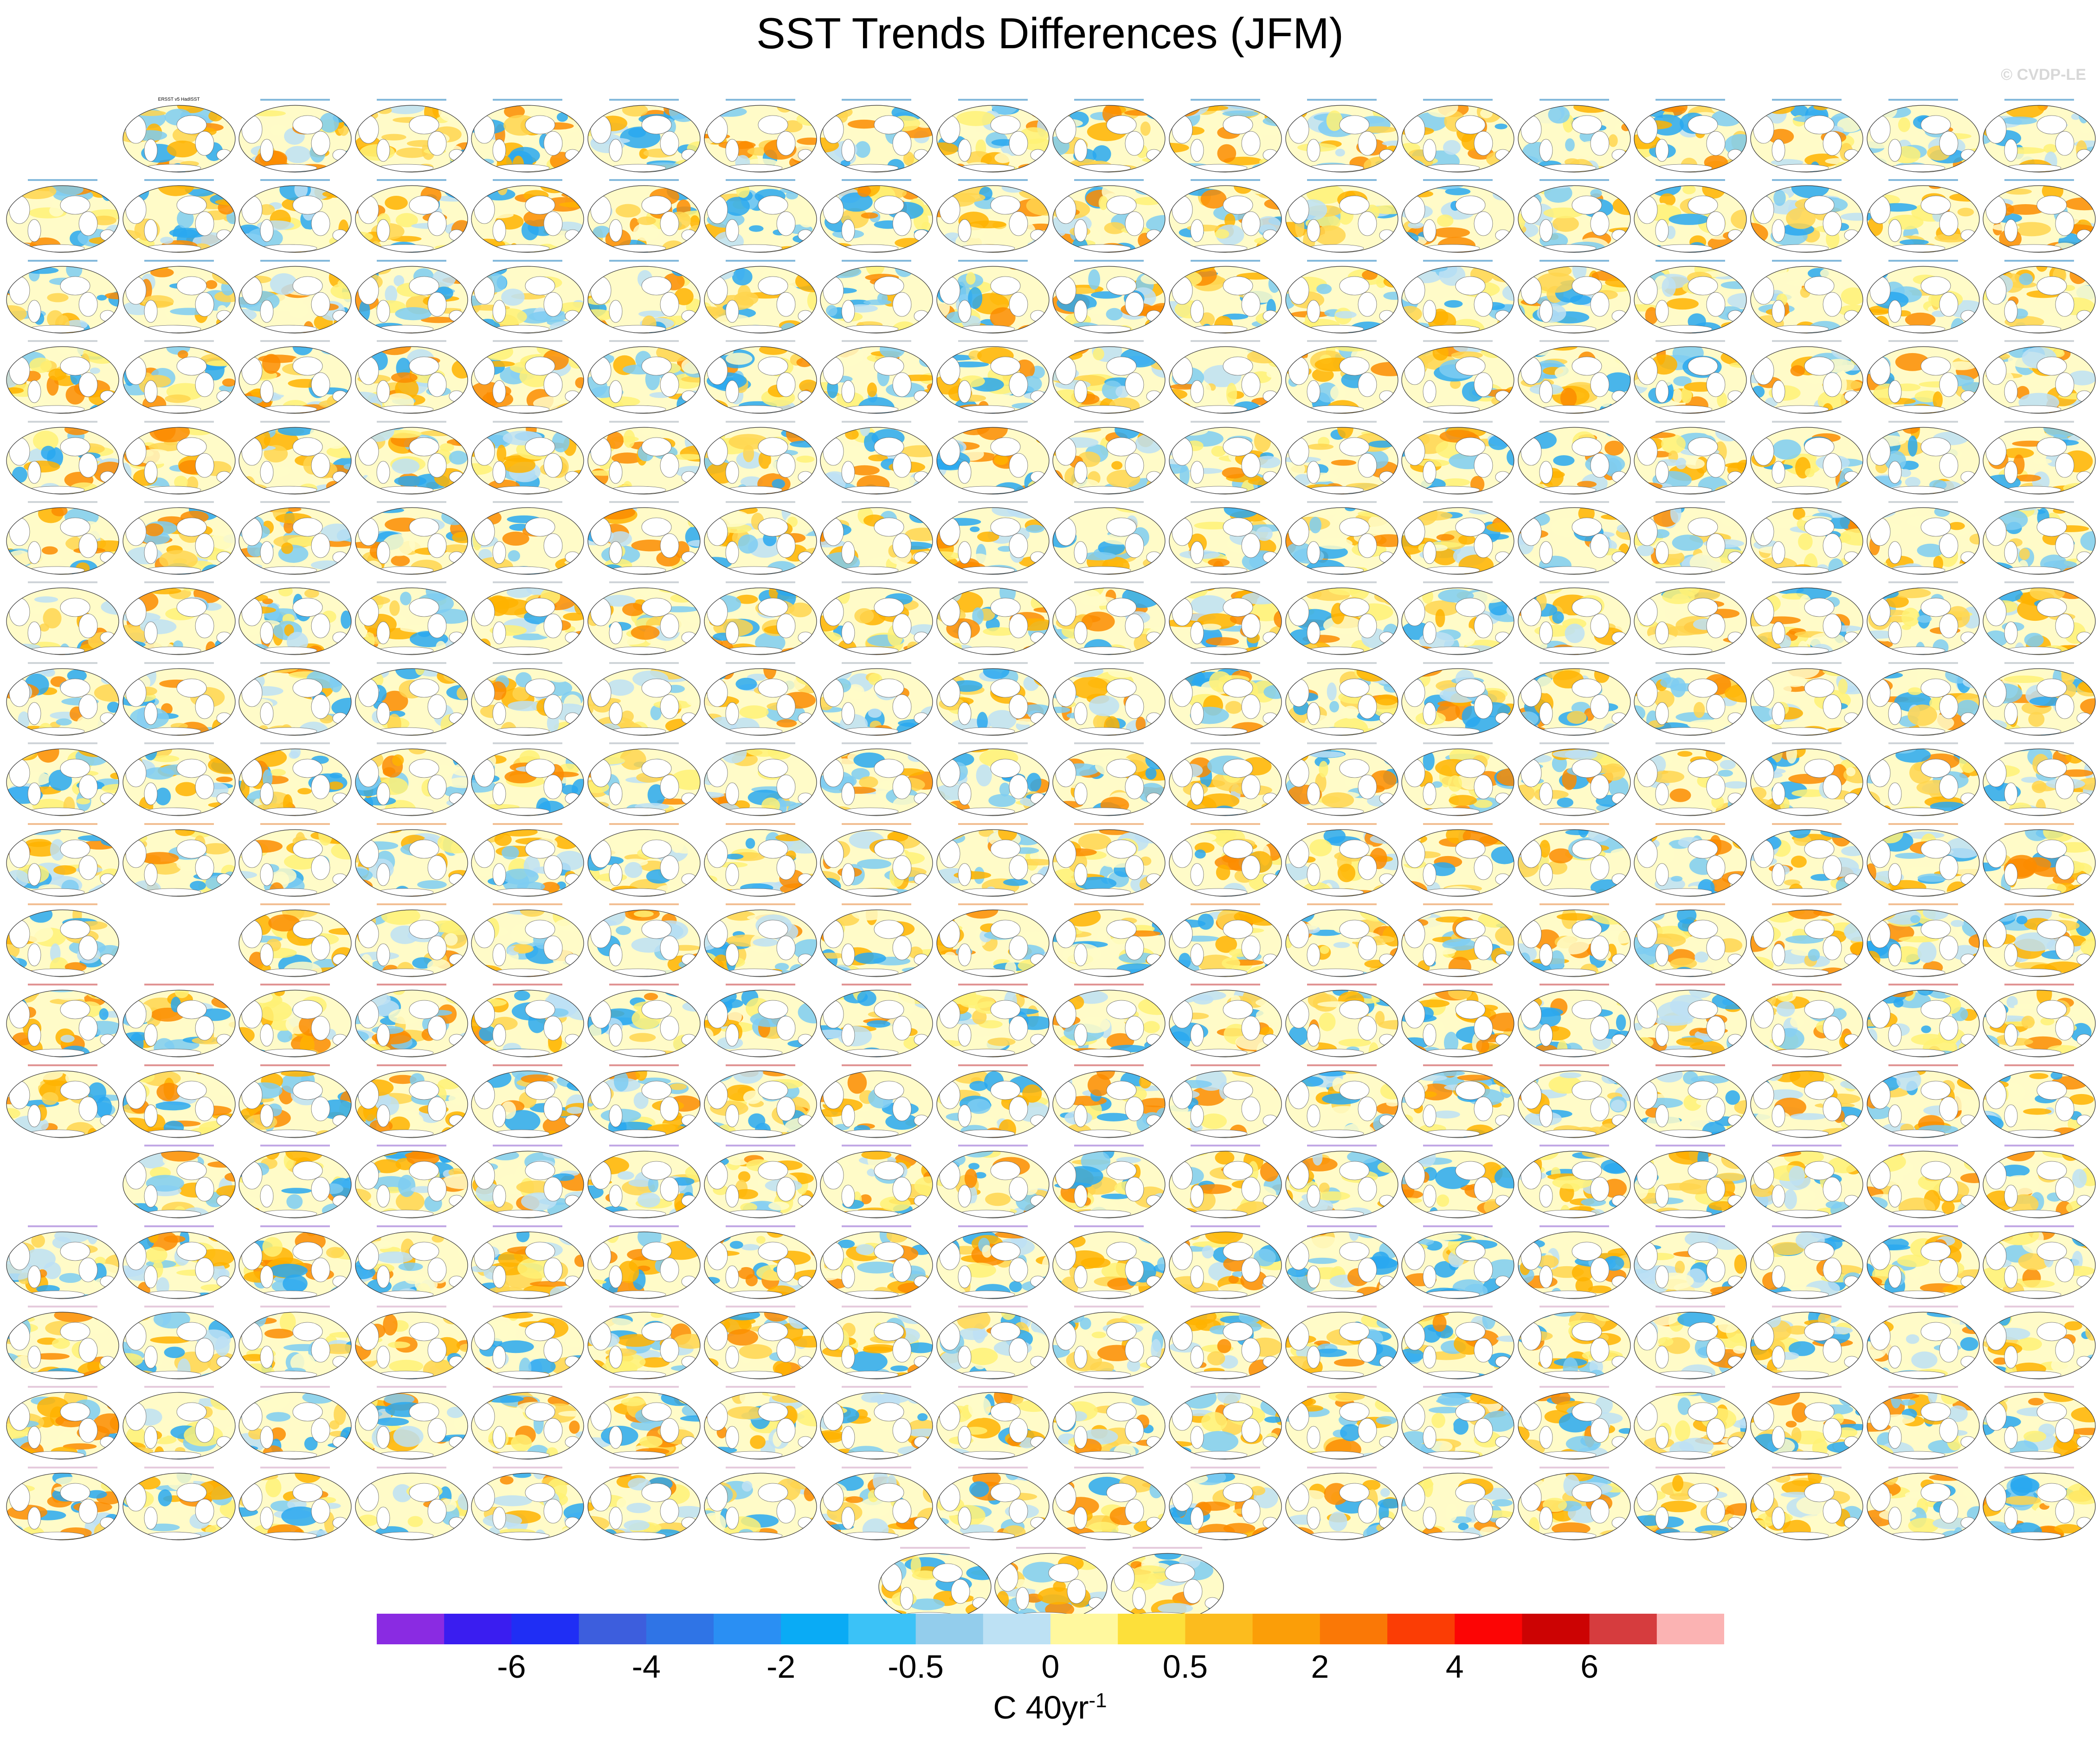 This screenshot has width=2100, height=1745. I want to click on copyright-watermark: © CVDP-LE, so click(2044, 75).